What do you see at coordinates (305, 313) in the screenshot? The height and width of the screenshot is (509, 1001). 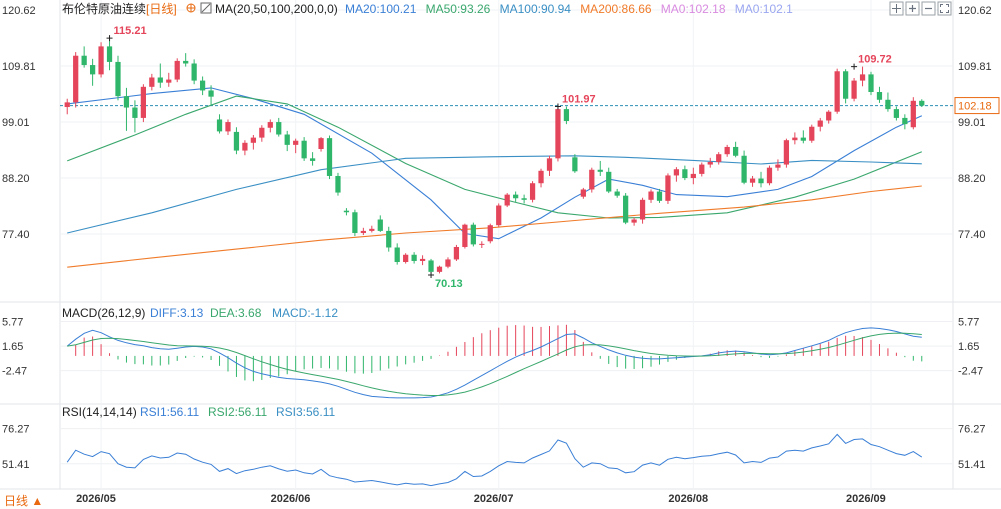 I see `macd-macd-legend: MACD:-1.12` at bounding box center [305, 313].